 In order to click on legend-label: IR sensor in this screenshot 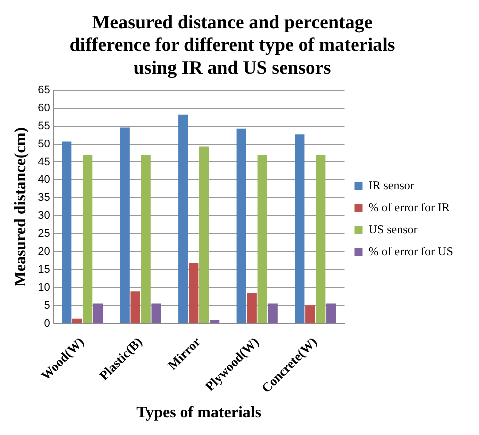, I will do `click(391, 185)`.